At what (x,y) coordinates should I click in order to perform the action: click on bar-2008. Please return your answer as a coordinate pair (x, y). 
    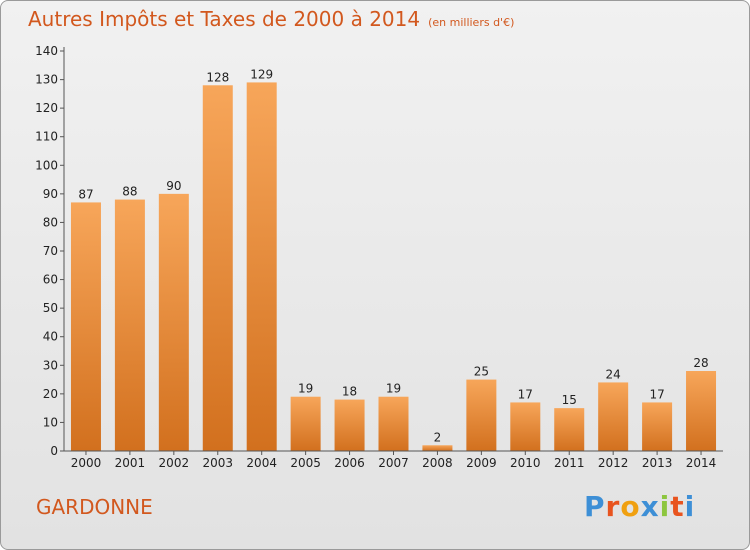
    Looking at the image, I should click on (437, 448).